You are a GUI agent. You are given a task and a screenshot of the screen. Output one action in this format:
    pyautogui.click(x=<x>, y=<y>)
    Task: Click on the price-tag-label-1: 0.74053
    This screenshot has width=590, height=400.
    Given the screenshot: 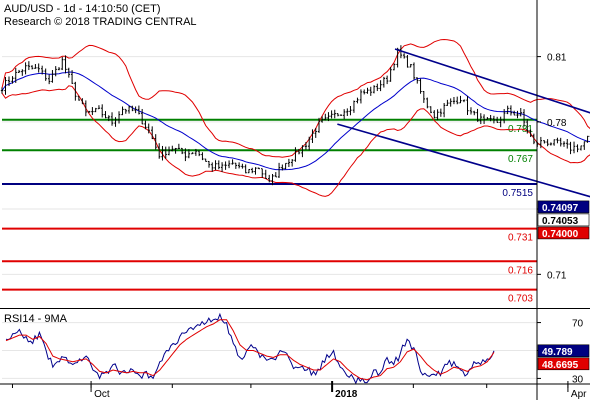 What is the action you would take?
    pyautogui.click(x=560, y=221)
    